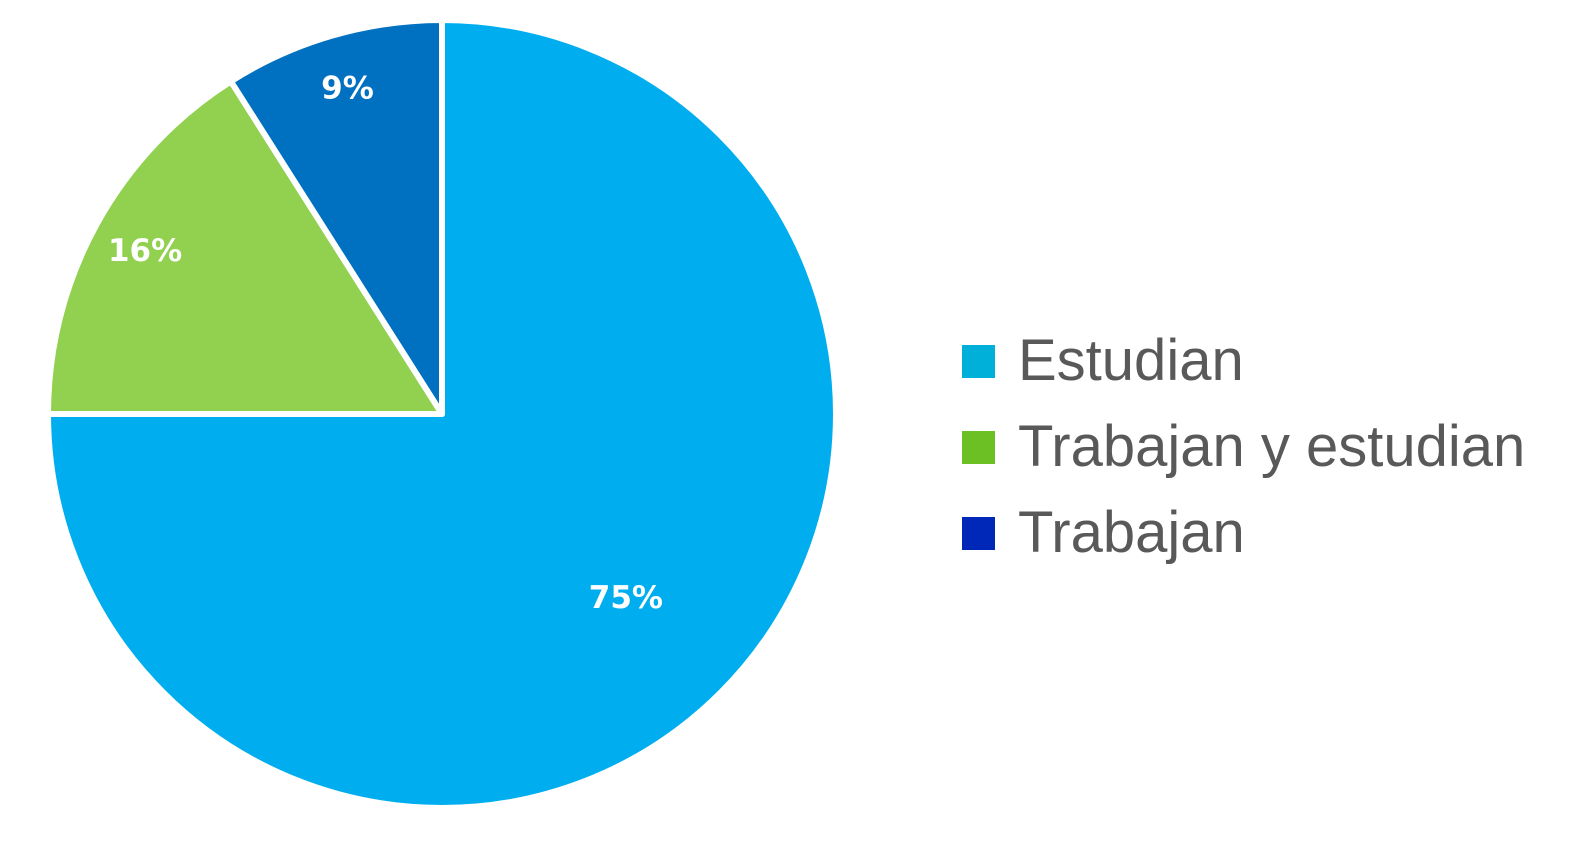 Image resolution: width=1589 pixels, height=848 pixels. What do you see at coordinates (1267, 361) in the screenshot?
I see `legend-item-estudian: Estudian` at bounding box center [1267, 361].